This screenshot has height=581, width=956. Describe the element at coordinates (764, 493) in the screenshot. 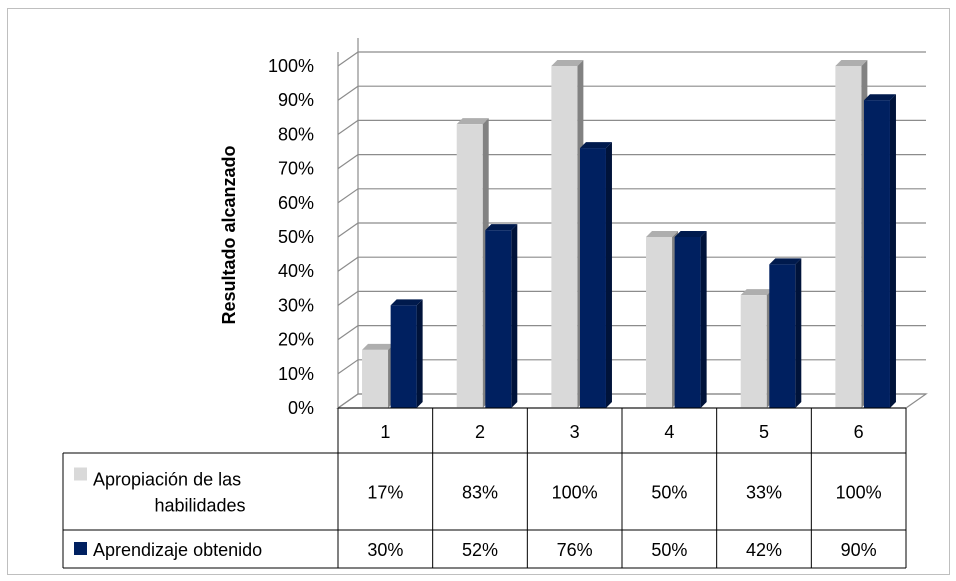

I see `data-label: 33%` at that location.